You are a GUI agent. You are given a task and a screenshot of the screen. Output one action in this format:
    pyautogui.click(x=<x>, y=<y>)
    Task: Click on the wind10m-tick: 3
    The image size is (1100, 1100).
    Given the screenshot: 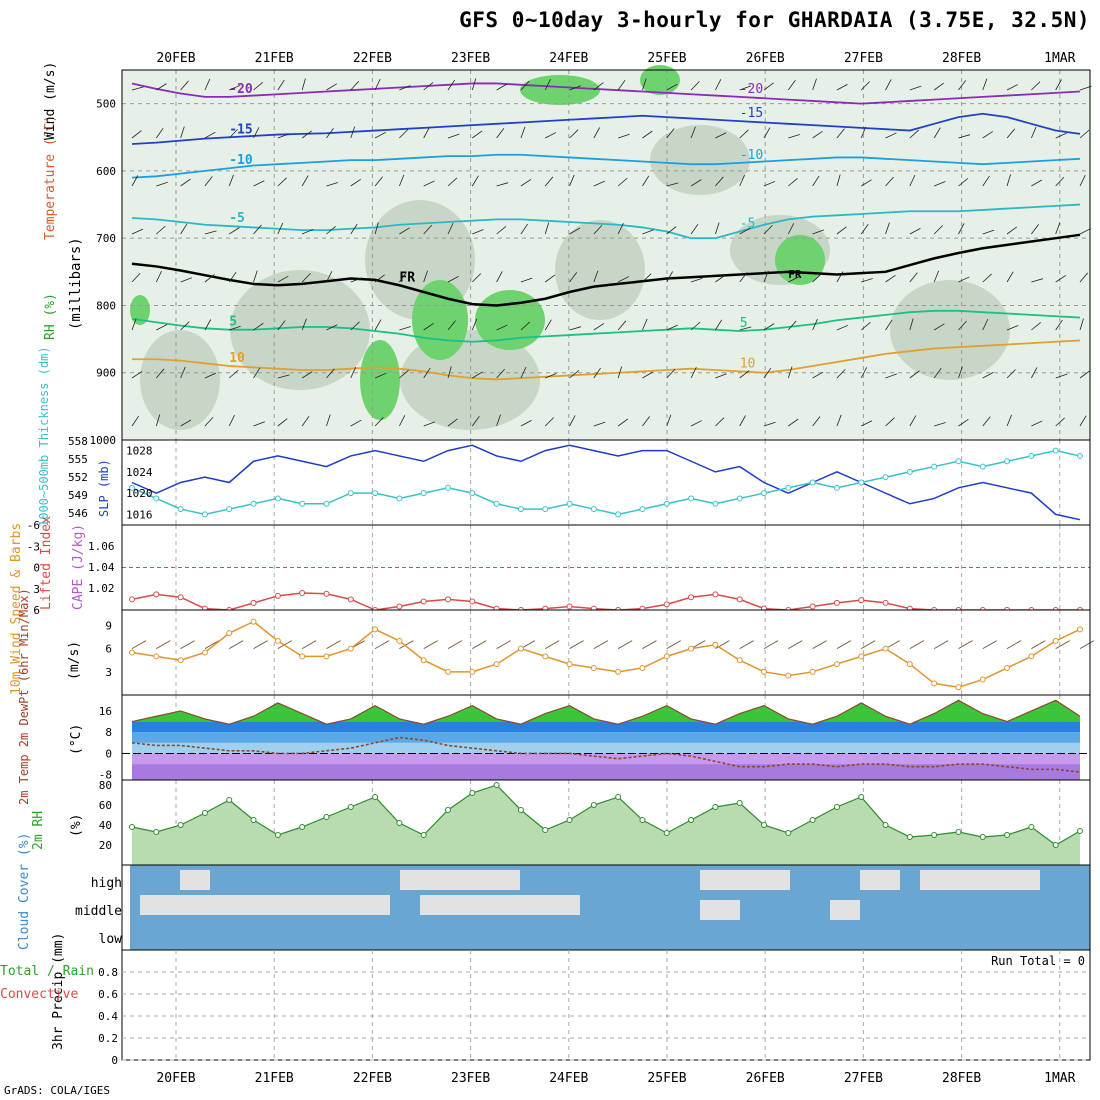 What is the action you would take?
    pyautogui.click(x=108, y=672)
    